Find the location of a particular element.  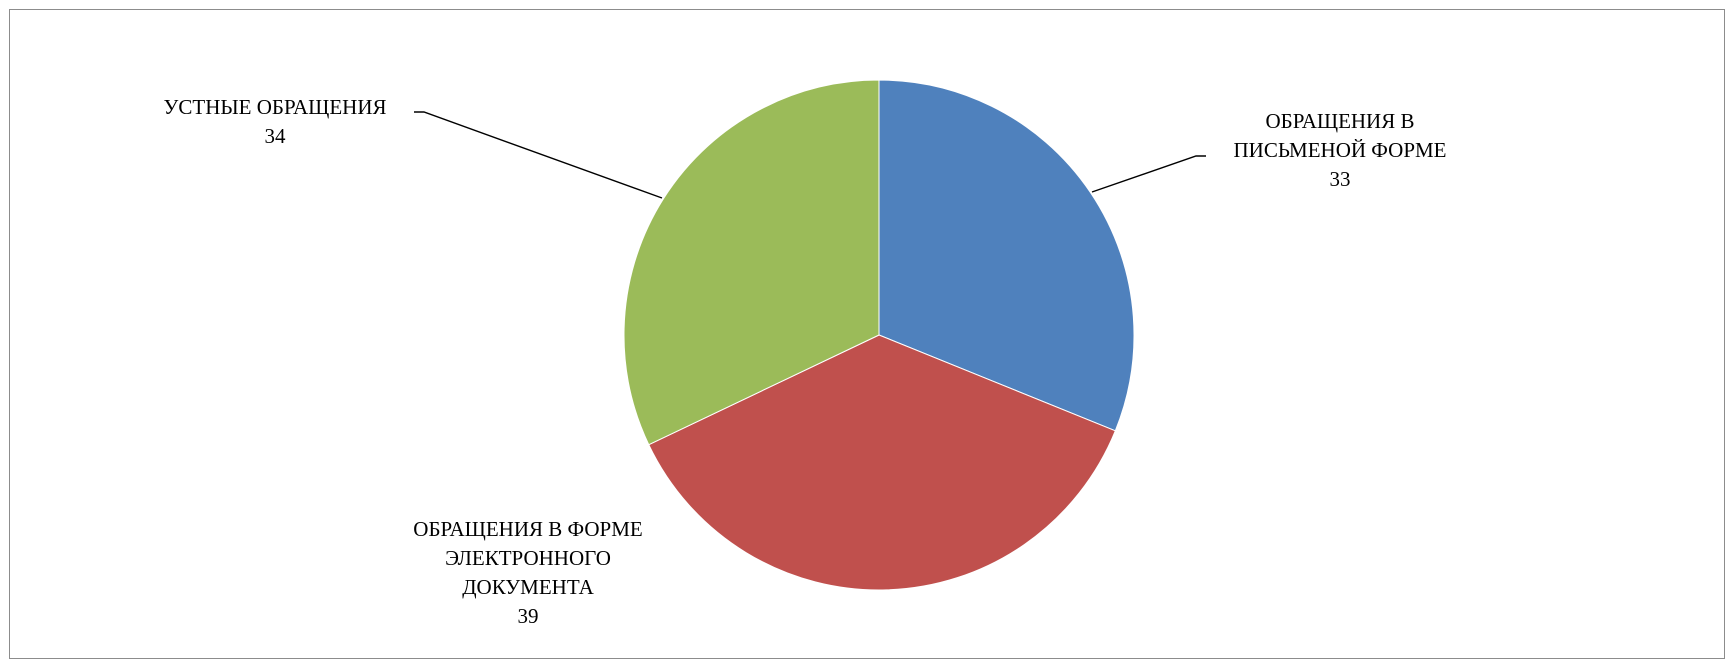

data-label-1-value: 33 is located at coordinates (1340, 179).